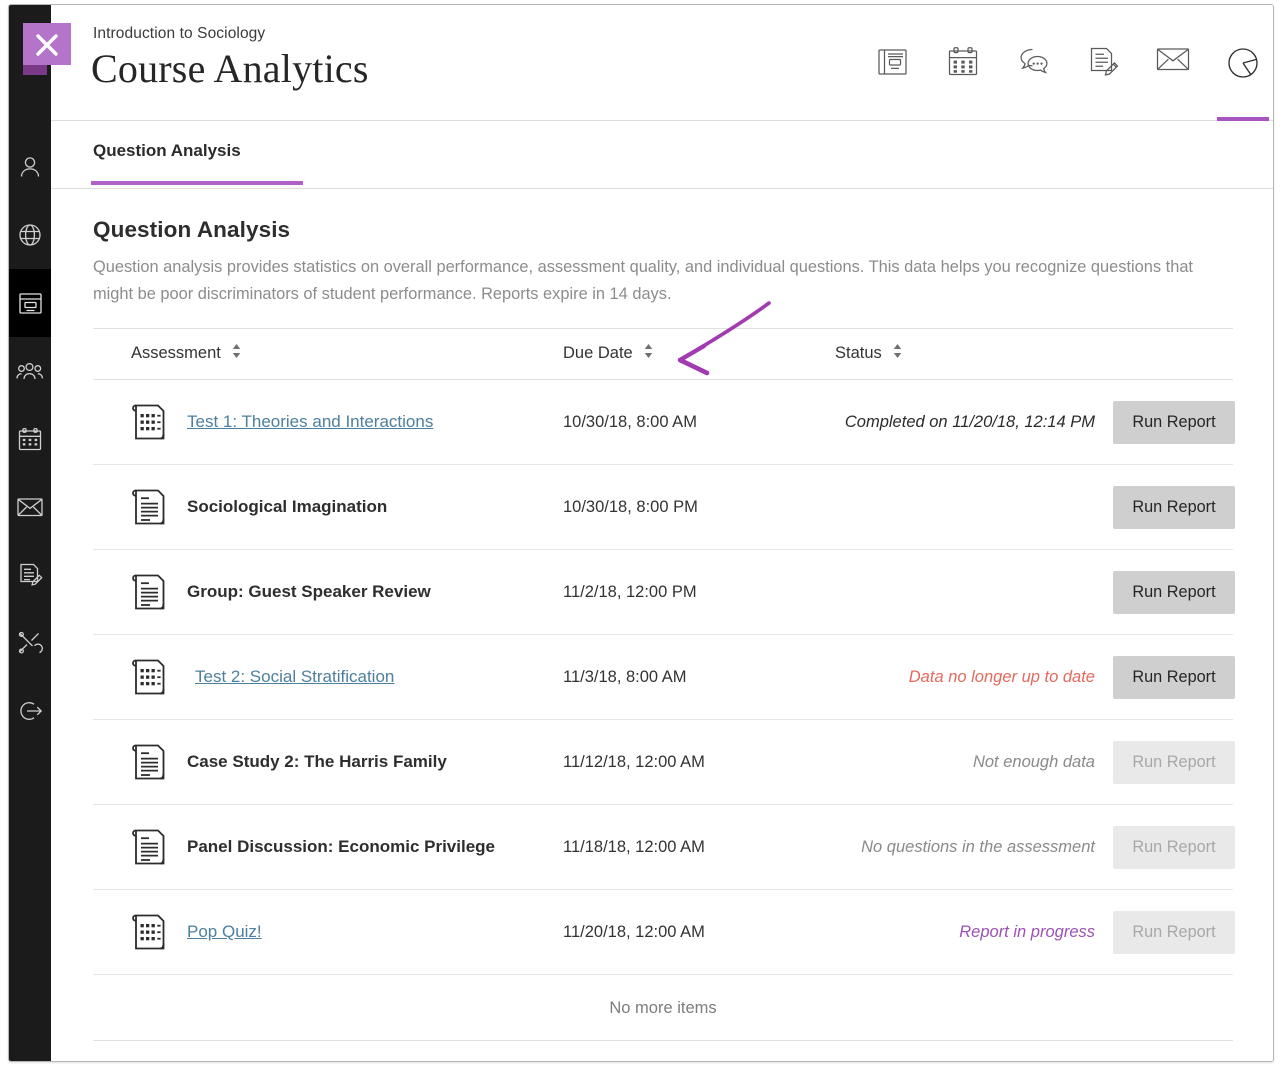 This screenshot has width=1280, height=1068. What do you see at coordinates (893, 83) in the screenshot?
I see `toolbar-content` at bounding box center [893, 83].